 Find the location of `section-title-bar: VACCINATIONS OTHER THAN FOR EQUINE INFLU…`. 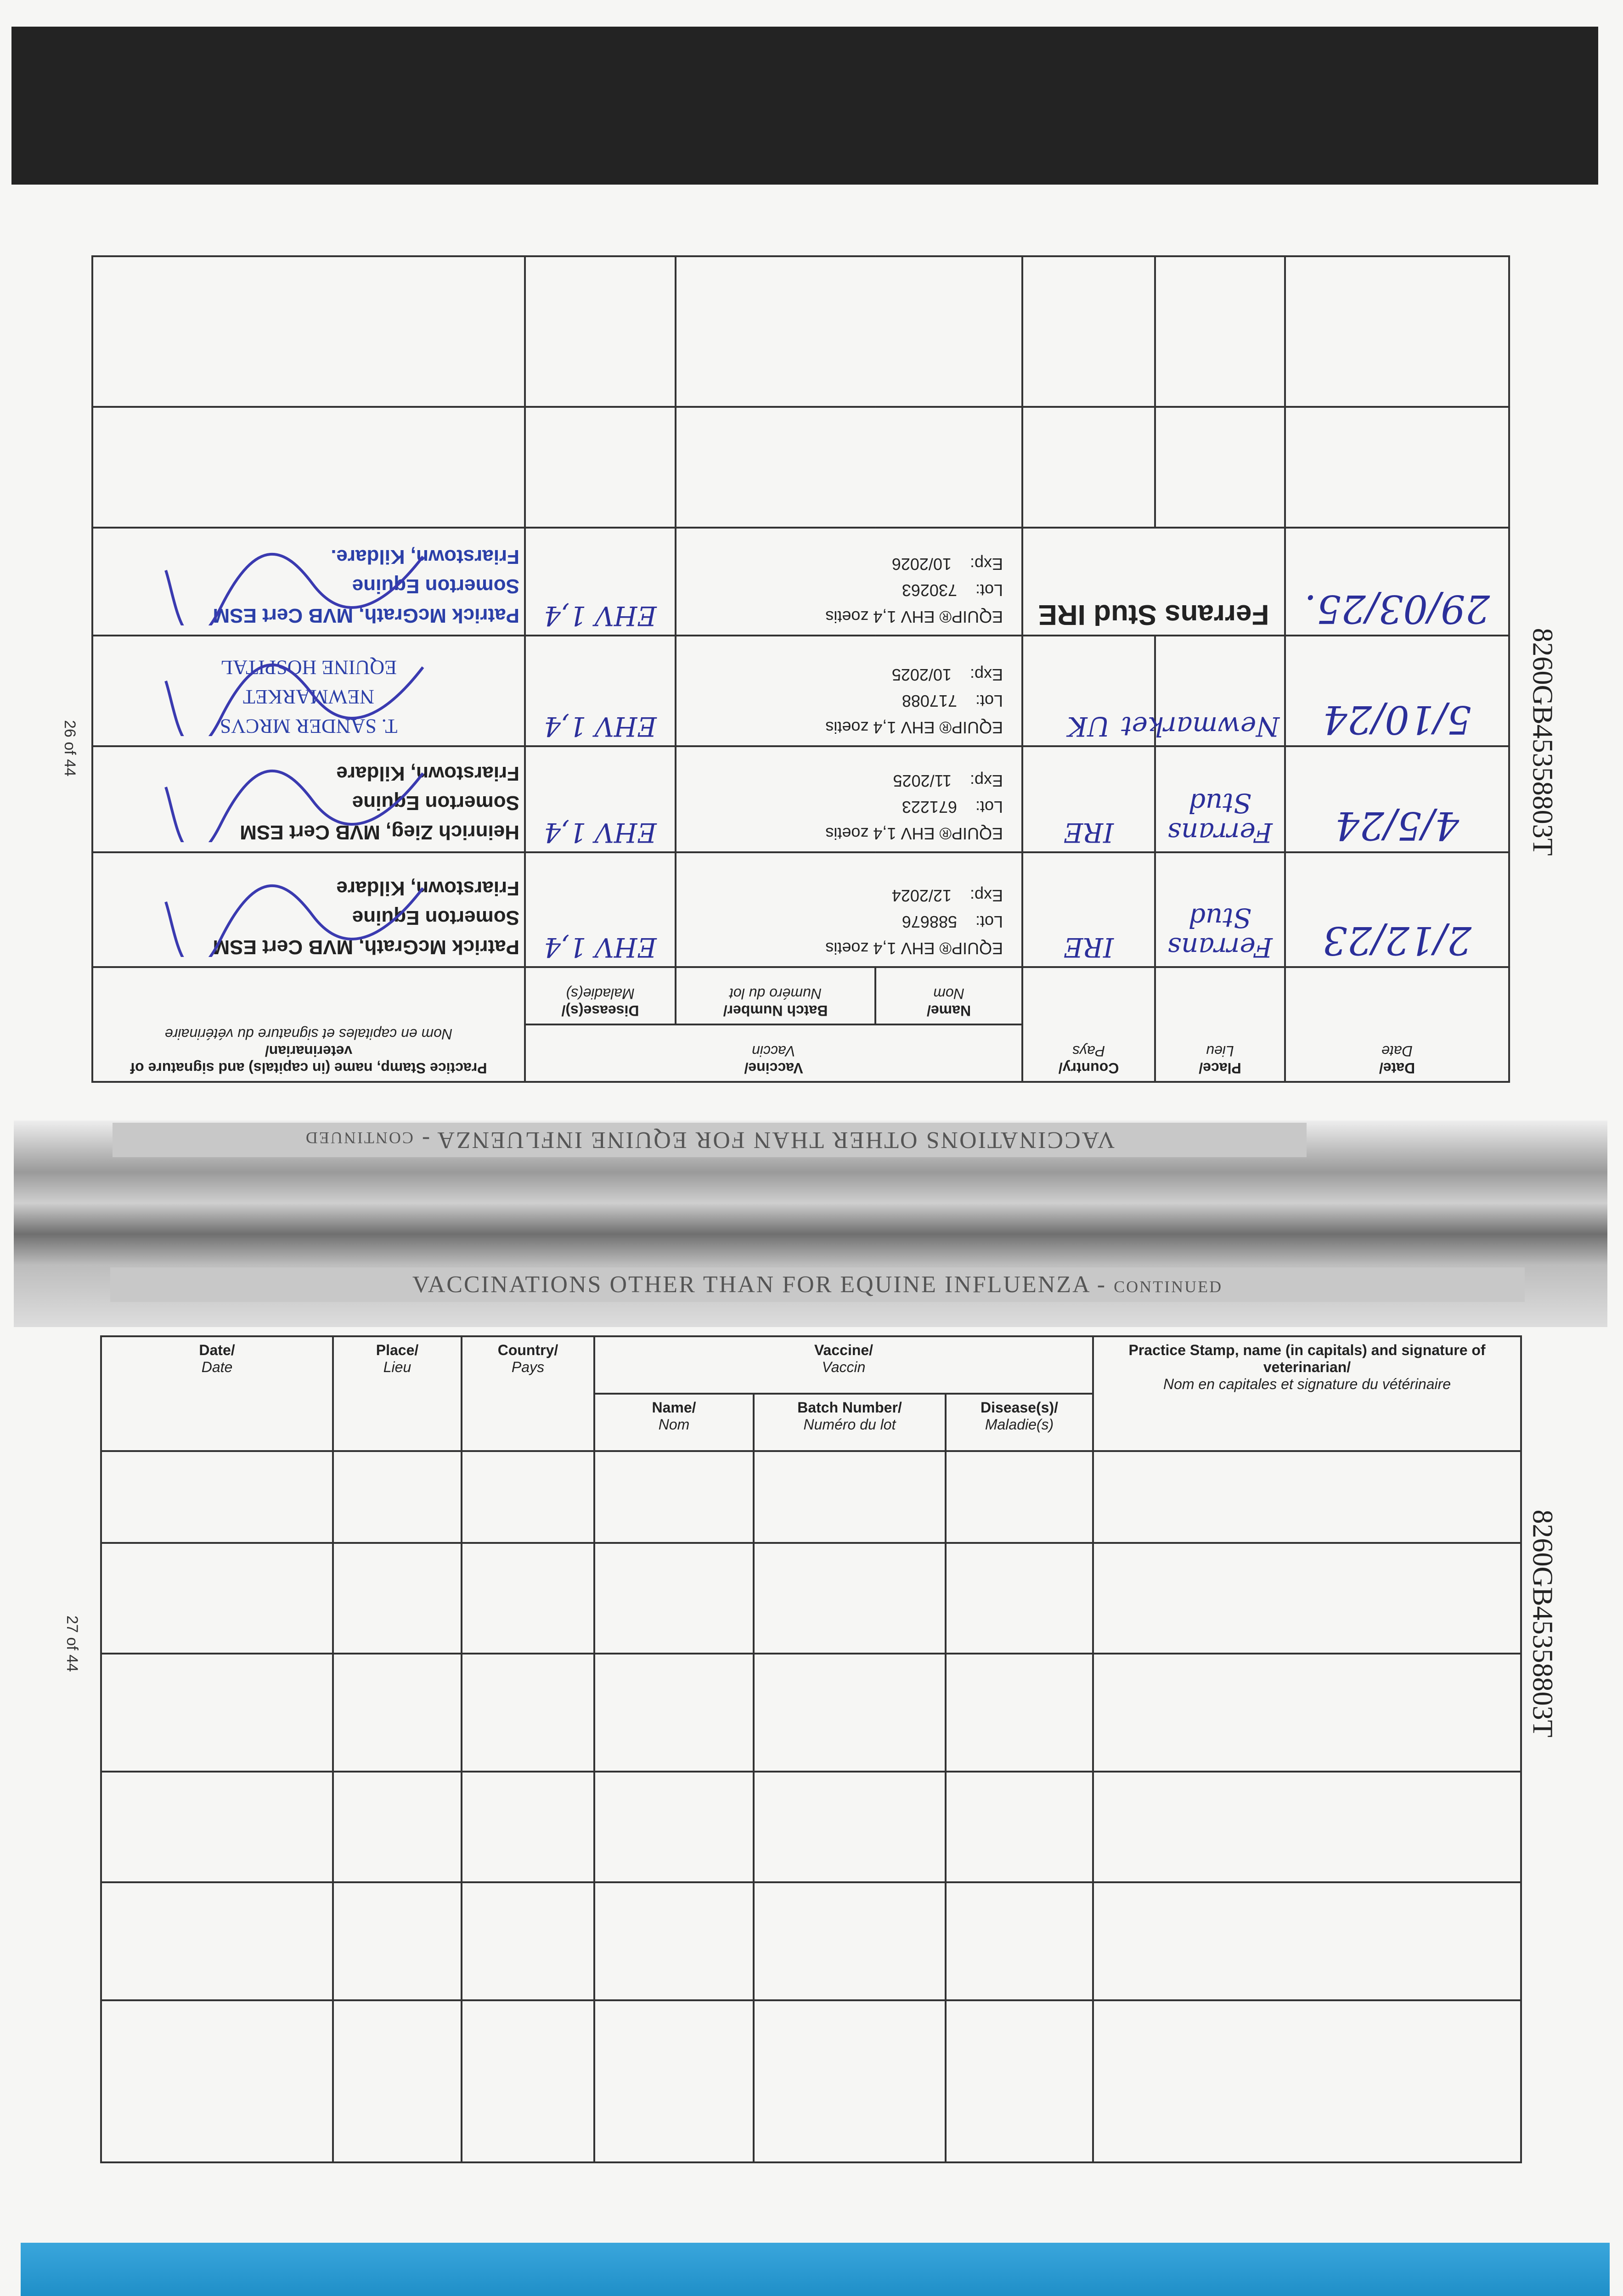

section-title-bar: VACCINATIONS OTHER THAN FOR EQUINE INFLU… is located at coordinates (817, 1284).